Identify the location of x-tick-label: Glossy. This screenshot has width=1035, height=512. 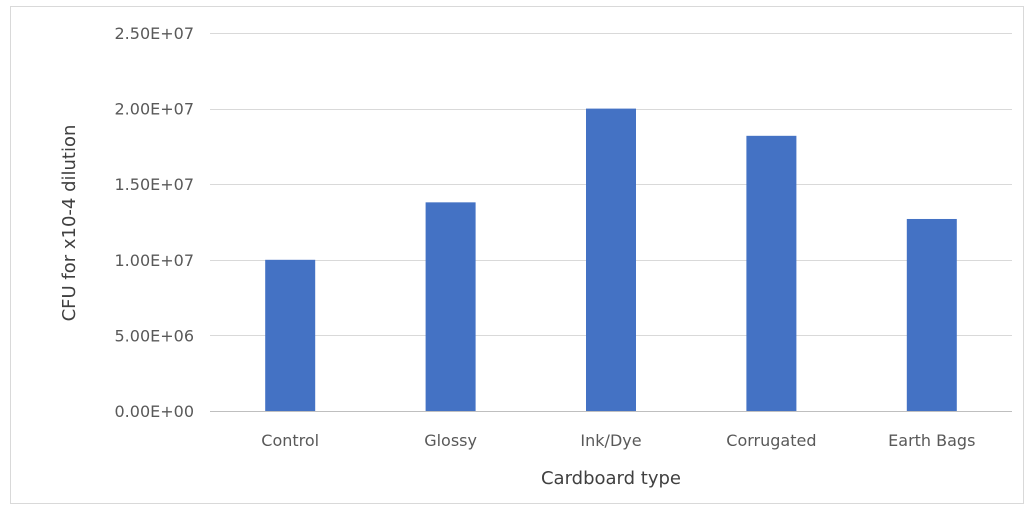
(450, 440).